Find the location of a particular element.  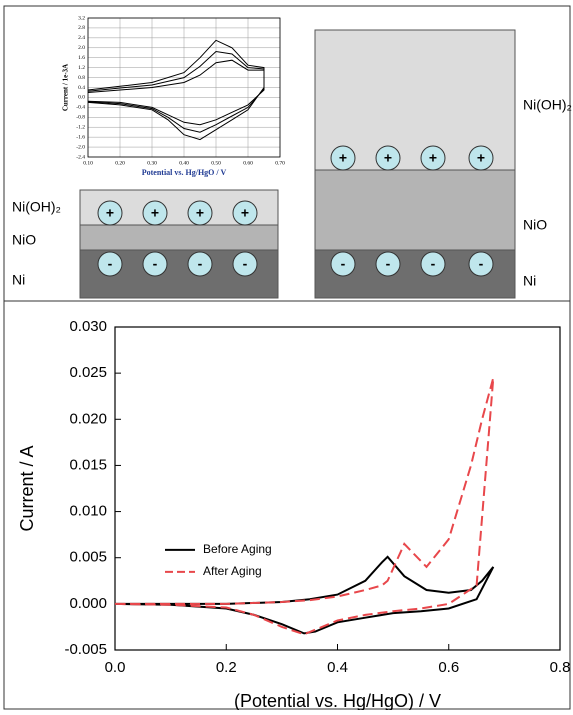

y-tick-label: -0.4 is located at coordinates (80, 108).